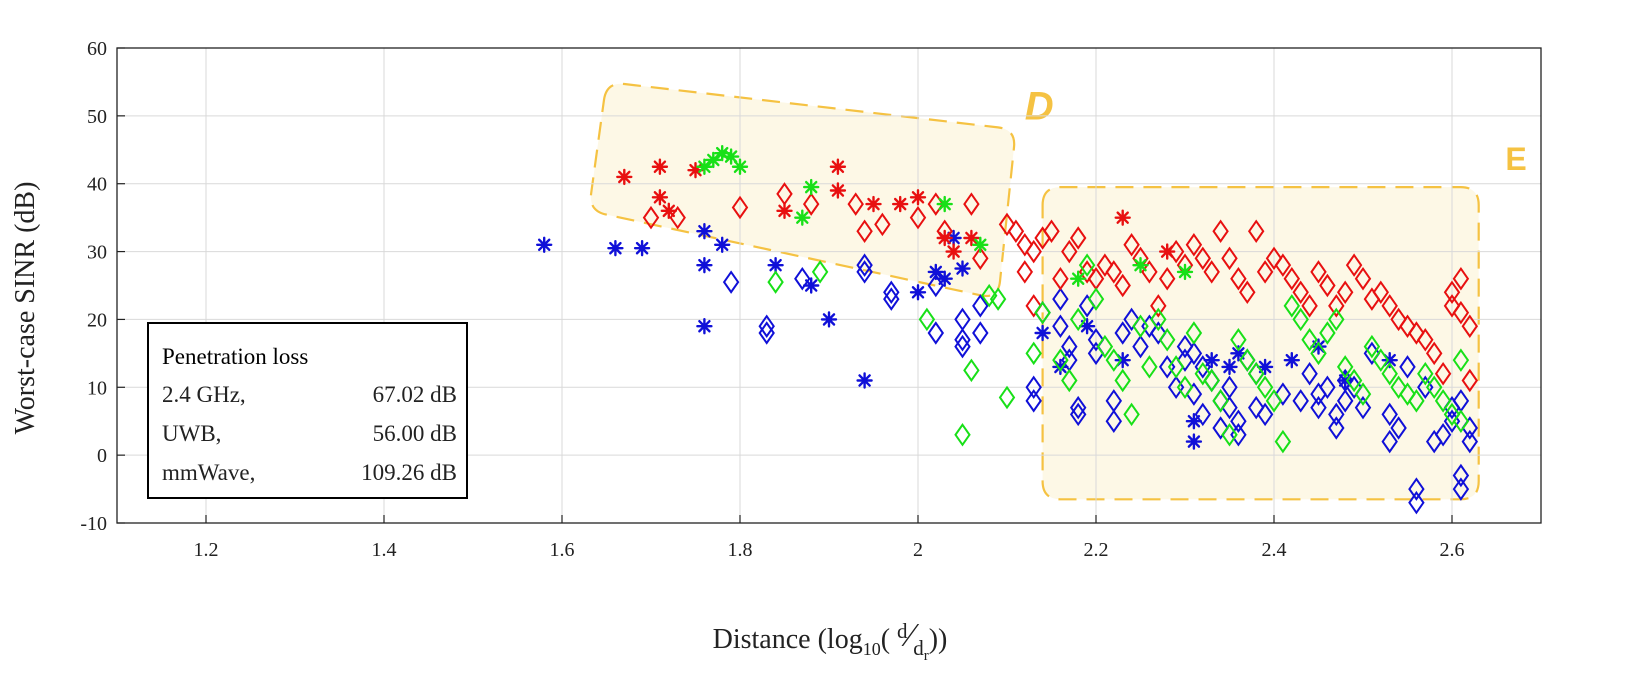  I want to click on x-tick-label-5: 2.2, so click(1096, 550).